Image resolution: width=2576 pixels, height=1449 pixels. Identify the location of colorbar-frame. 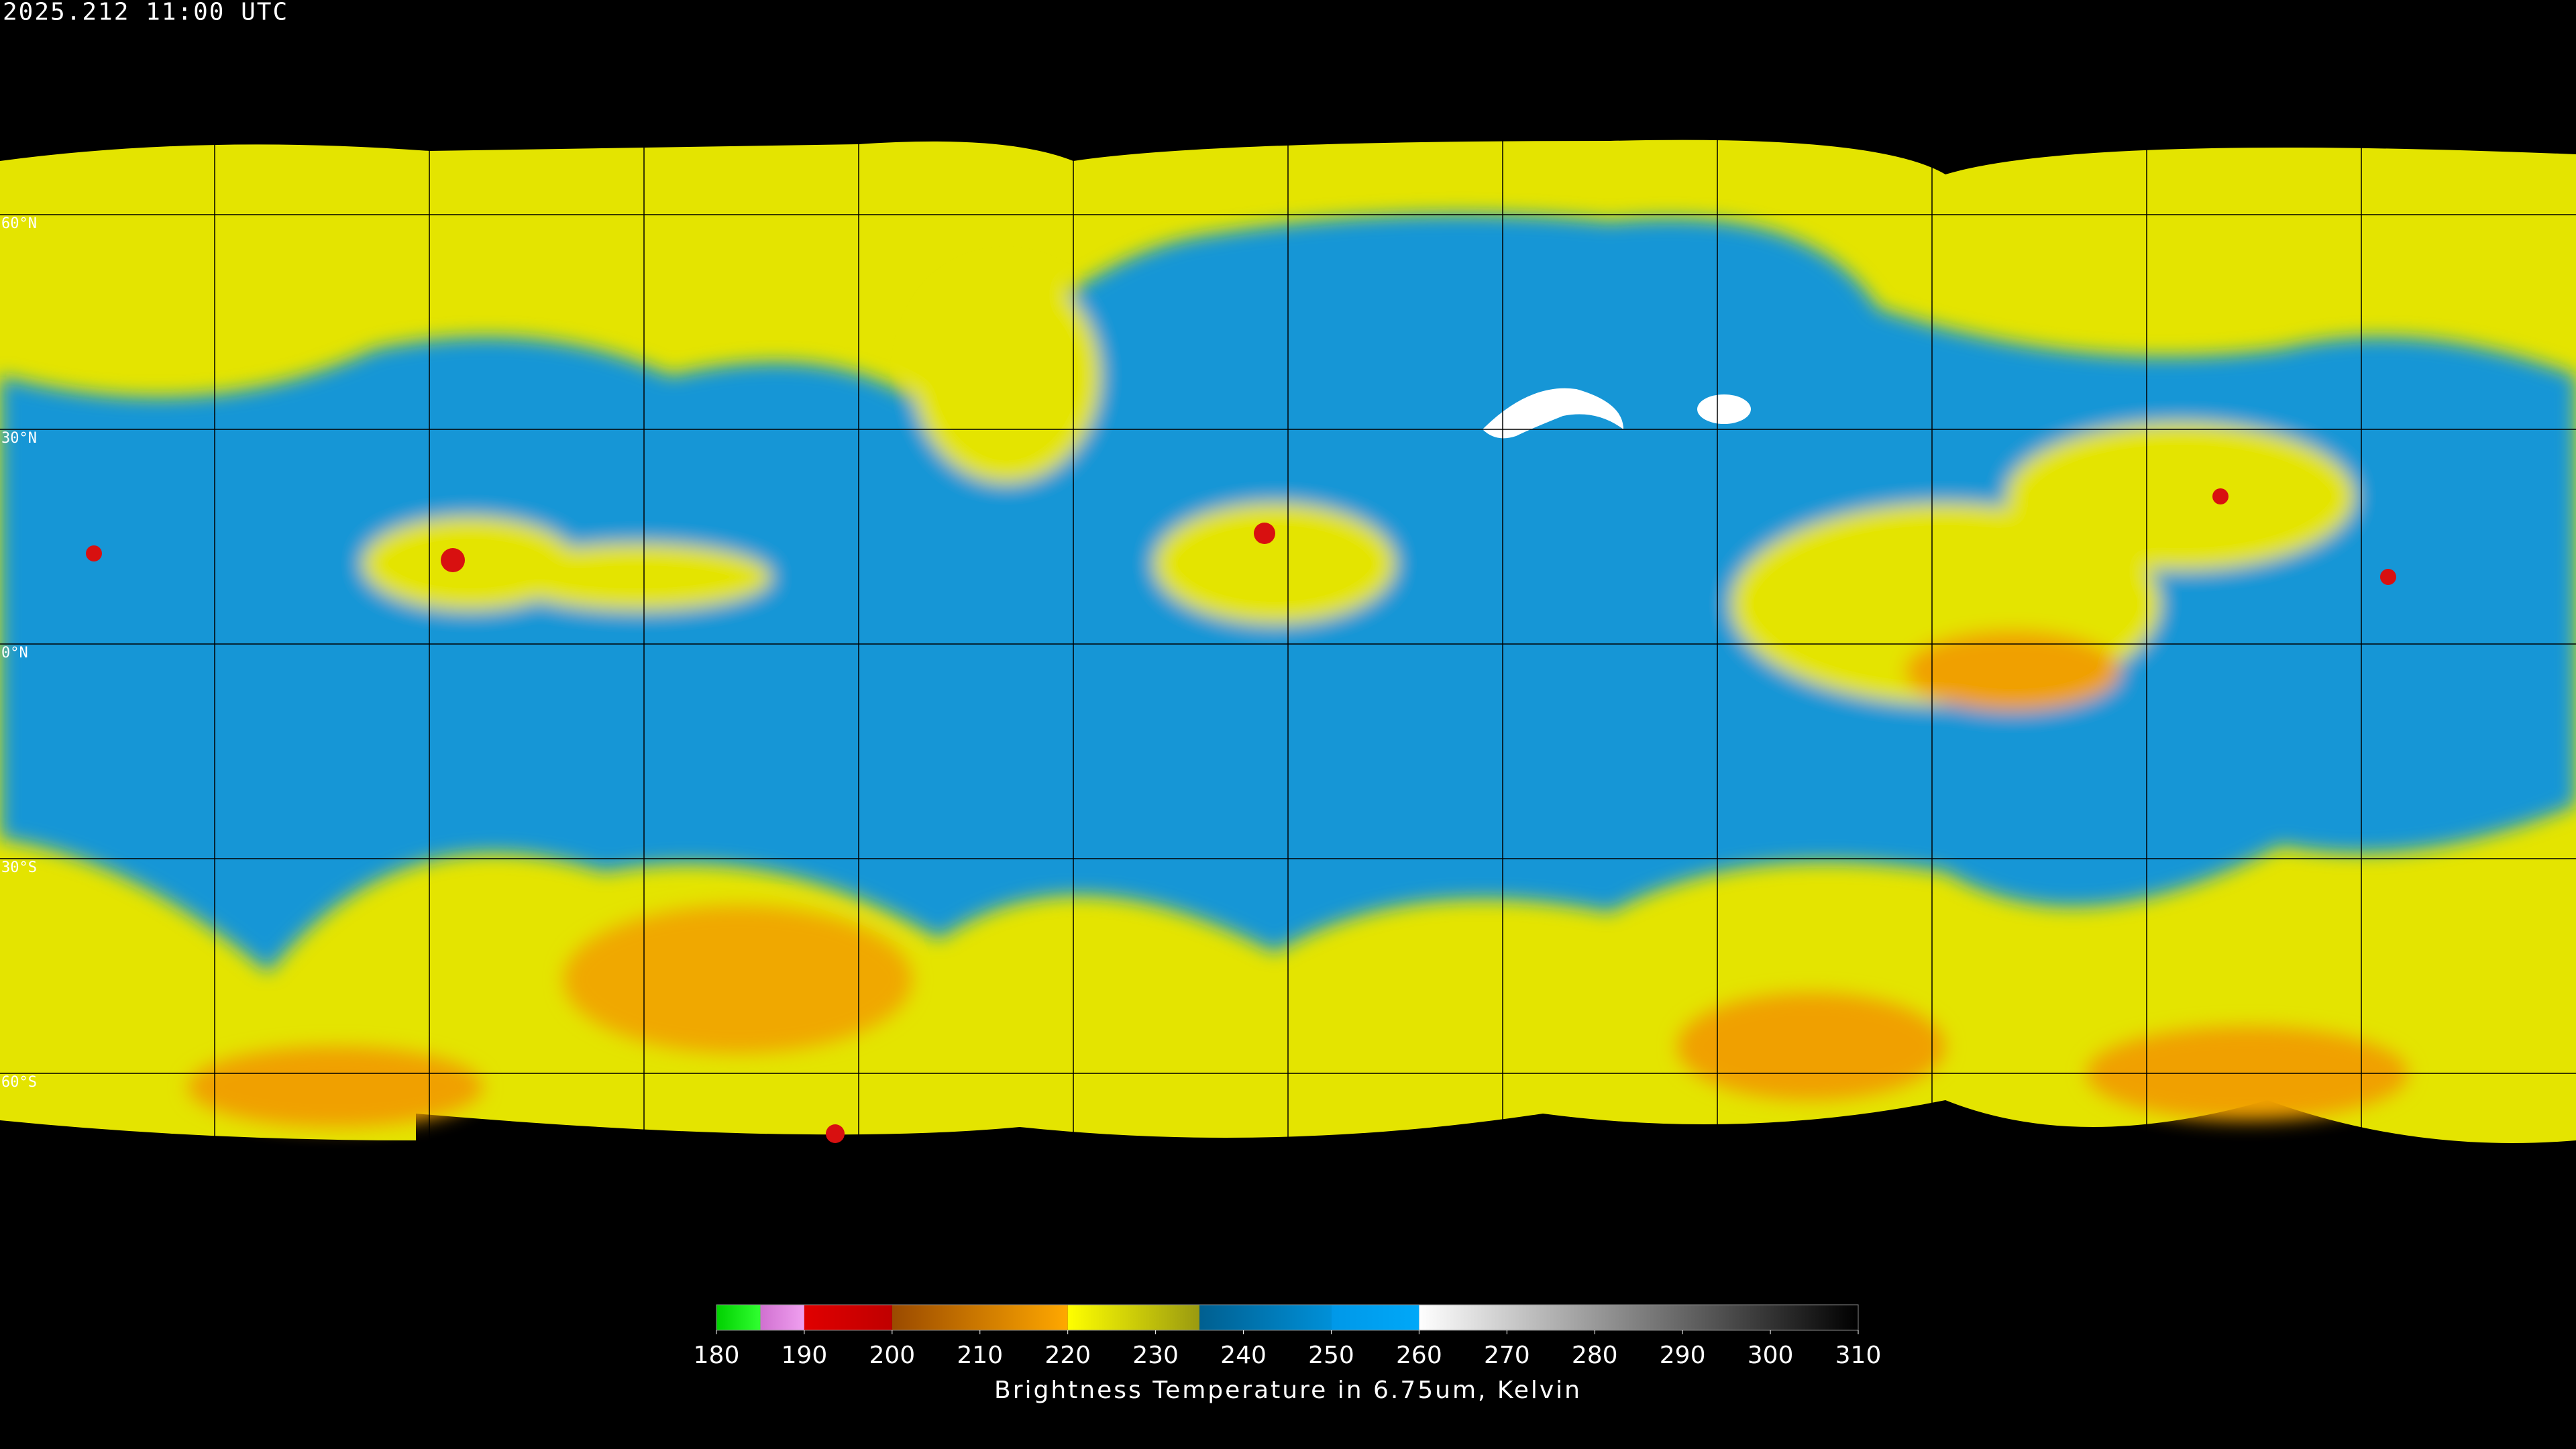
(1287, 1317).